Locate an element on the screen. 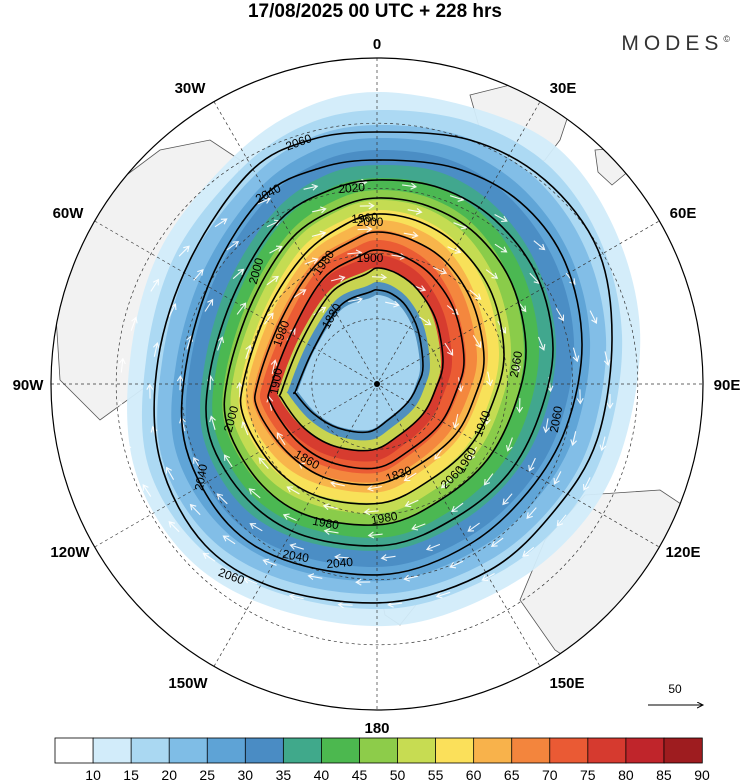 The image size is (750, 782). longitude-label-90w: 90W is located at coordinates (29, 385).